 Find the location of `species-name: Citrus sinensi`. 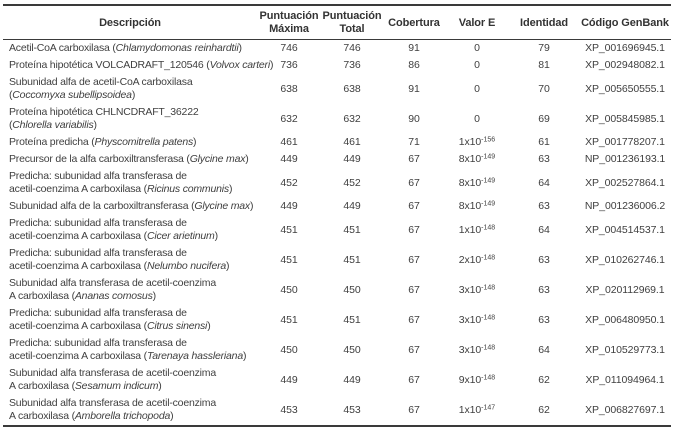

species-name: Citrus sinensi is located at coordinates (177, 326).